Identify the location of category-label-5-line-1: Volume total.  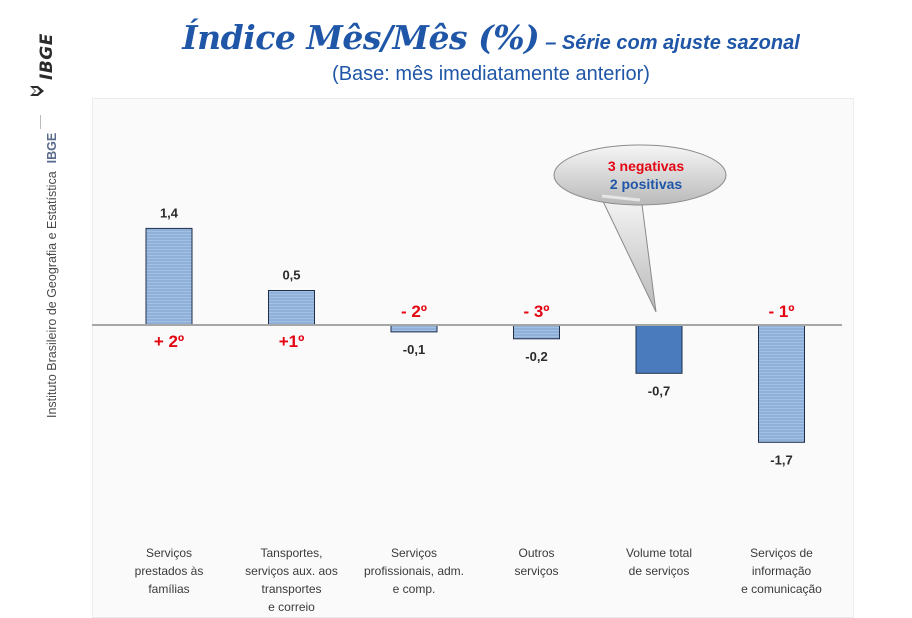
(659, 553).